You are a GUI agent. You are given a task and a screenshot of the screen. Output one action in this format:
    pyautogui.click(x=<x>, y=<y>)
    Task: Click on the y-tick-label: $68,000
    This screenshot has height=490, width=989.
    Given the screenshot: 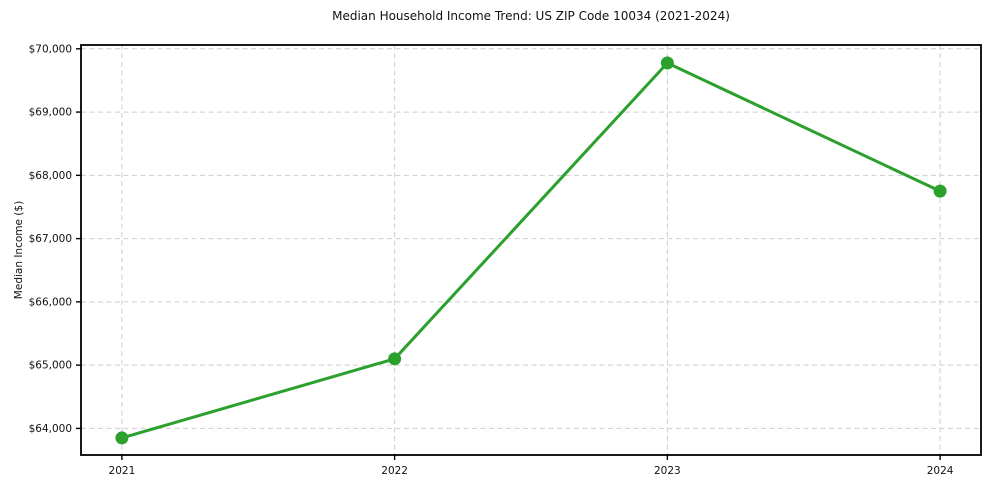 What is the action you would take?
    pyautogui.click(x=50, y=176)
    